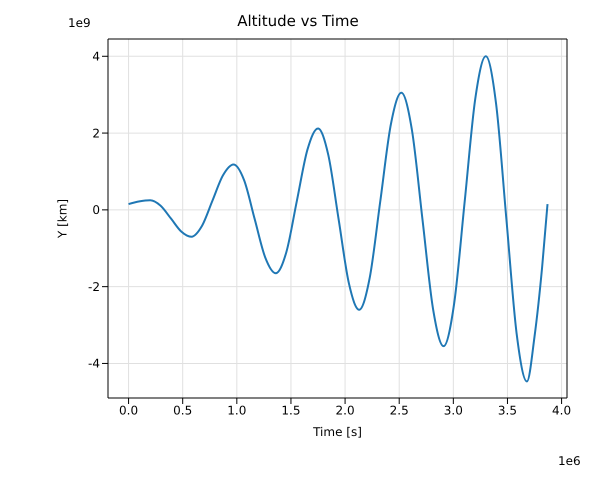 The height and width of the screenshot is (489, 598). Describe the element at coordinates (94, 363) in the screenshot. I see `y-tick-label: -4` at that location.